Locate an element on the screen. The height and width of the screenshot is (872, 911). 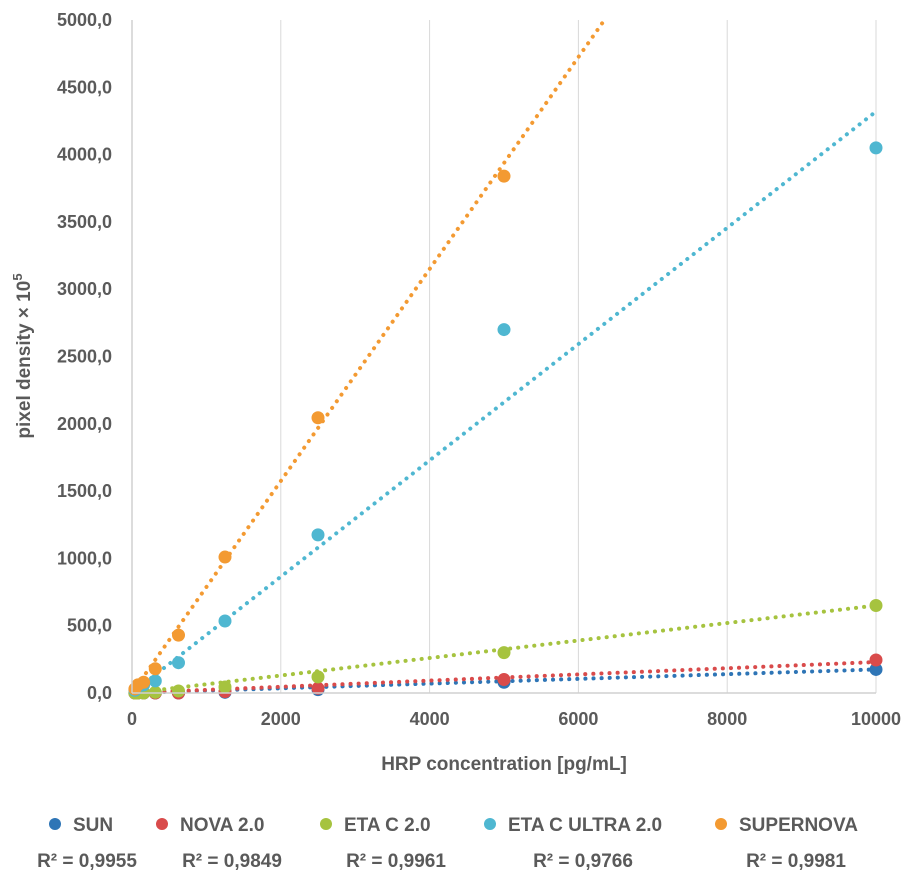
legend-marker-sun is located at coordinates (55, 824).